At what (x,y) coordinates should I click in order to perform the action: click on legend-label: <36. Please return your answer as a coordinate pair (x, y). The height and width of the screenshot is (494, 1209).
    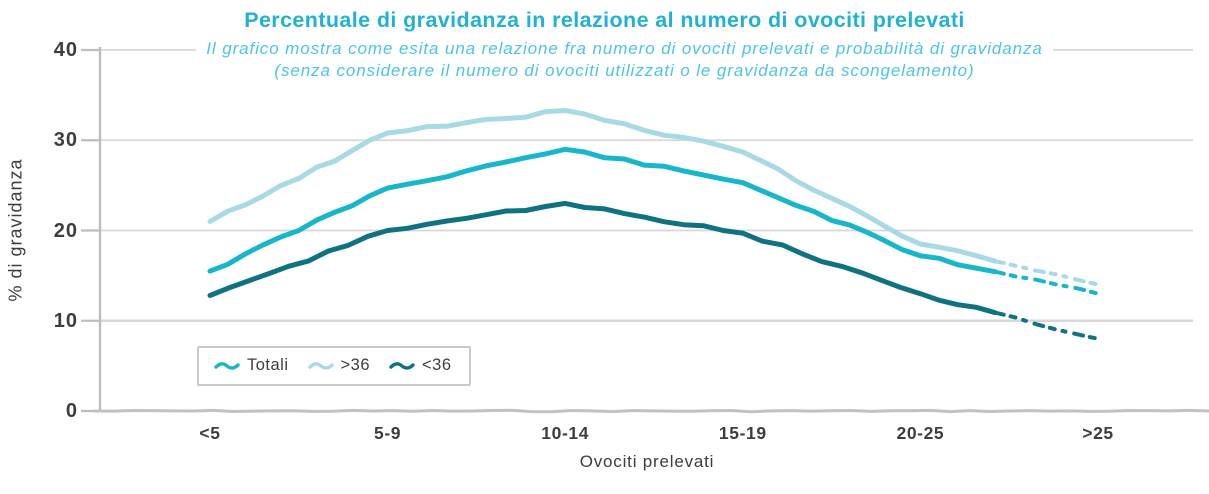
    Looking at the image, I should click on (437, 365).